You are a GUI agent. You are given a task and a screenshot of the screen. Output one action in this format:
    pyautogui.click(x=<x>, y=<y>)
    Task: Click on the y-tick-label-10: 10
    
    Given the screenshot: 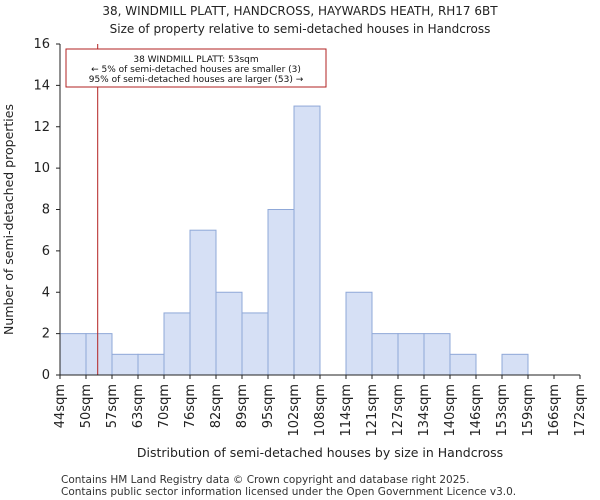 What is the action you would take?
    pyautogui.click(x=41, y=168)
    